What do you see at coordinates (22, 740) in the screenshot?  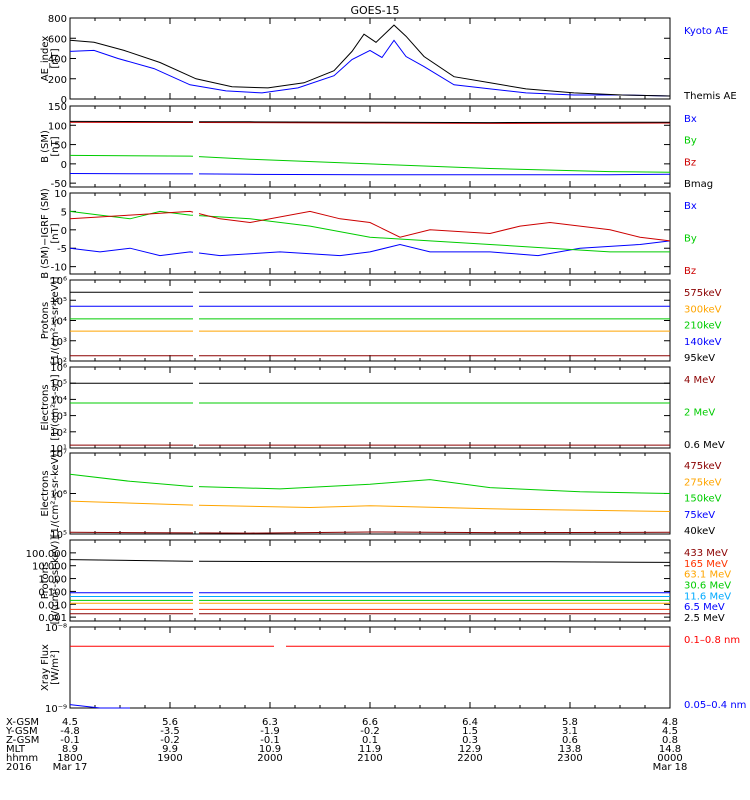 I see `x-axis-row-label: Z-GSM` at bounding box center [22, 740].